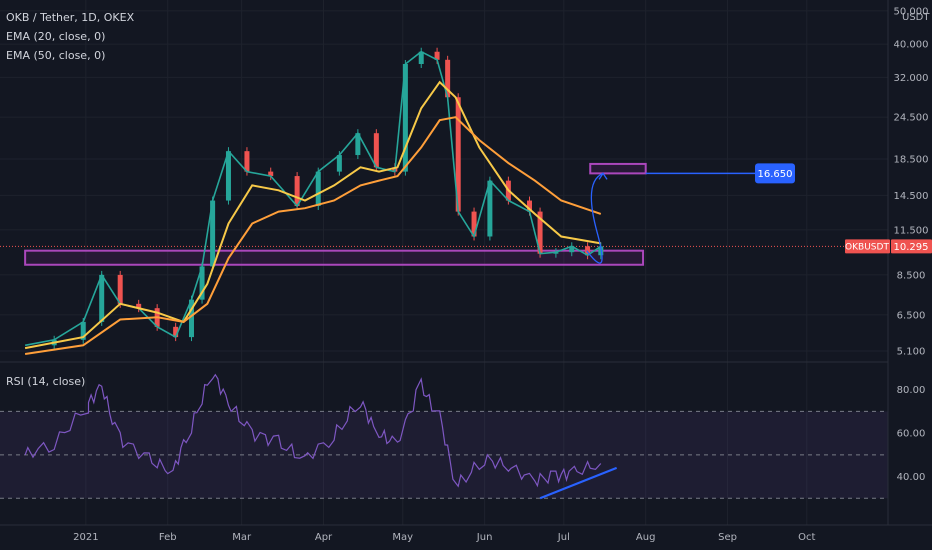  What do you see at coordinates (313, 430) in the screenshot?
I see `rsi-line` at bounding box center [313, 430].